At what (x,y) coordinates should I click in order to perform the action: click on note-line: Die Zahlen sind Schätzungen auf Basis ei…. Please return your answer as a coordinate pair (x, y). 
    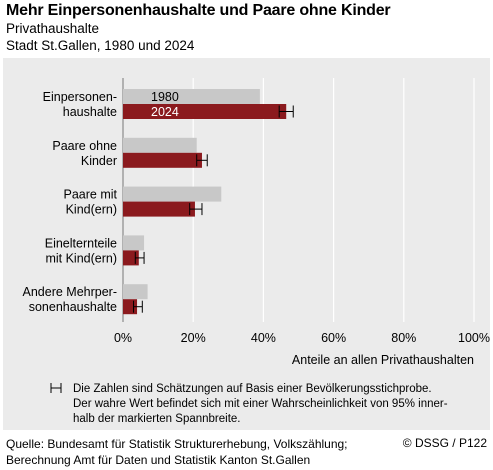
    Looking at the image, I should click on (252, 389).